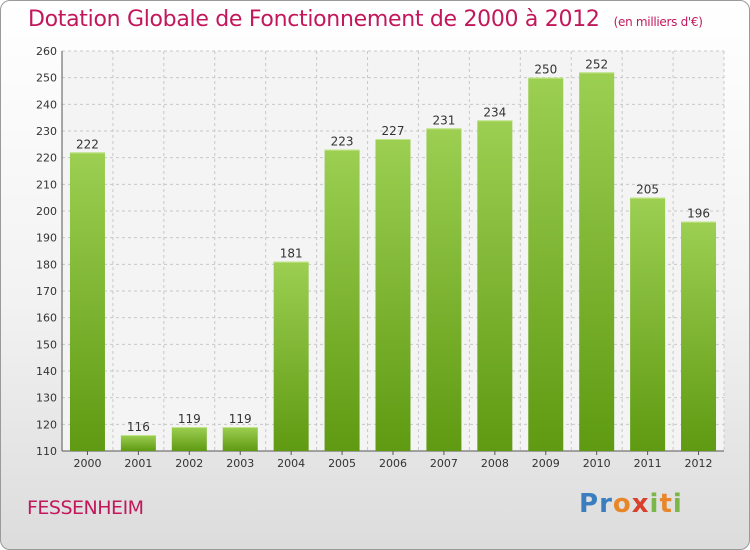 This screenshot has height=550, width=750. What do you see at coordinates (240, 463) in the screenshot?
I see `x-tick-label: 2003` at bounding box center [240, 463].